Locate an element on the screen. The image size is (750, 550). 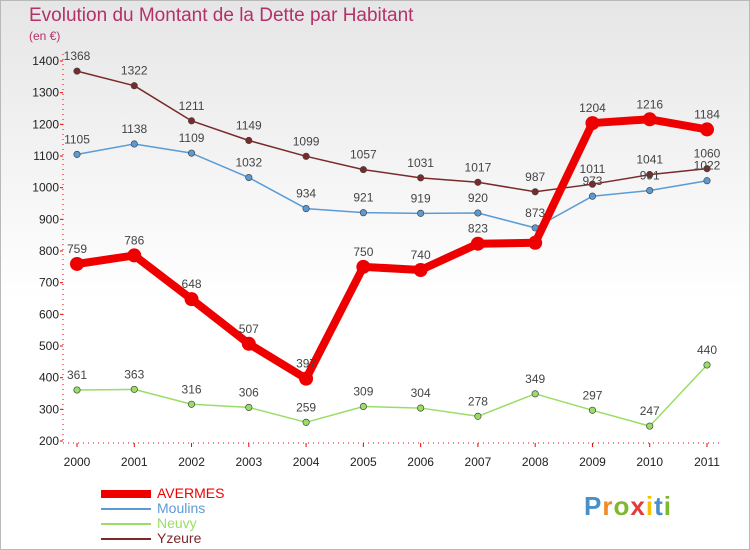
series-line-neuvy is located at coordinates (392, 395).